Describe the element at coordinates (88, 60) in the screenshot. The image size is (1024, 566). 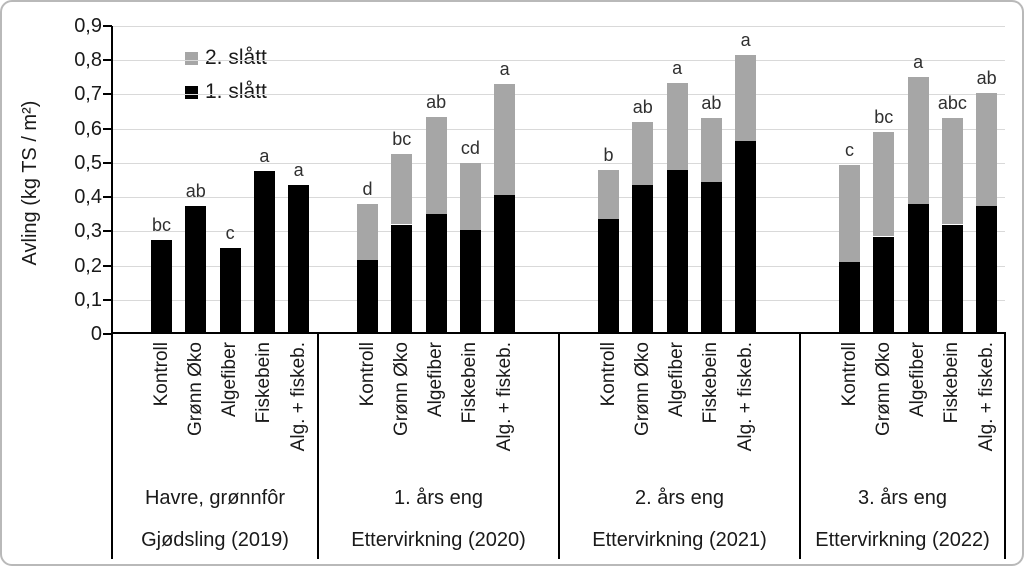
I see `y-tick-label: 0,8` at that location.